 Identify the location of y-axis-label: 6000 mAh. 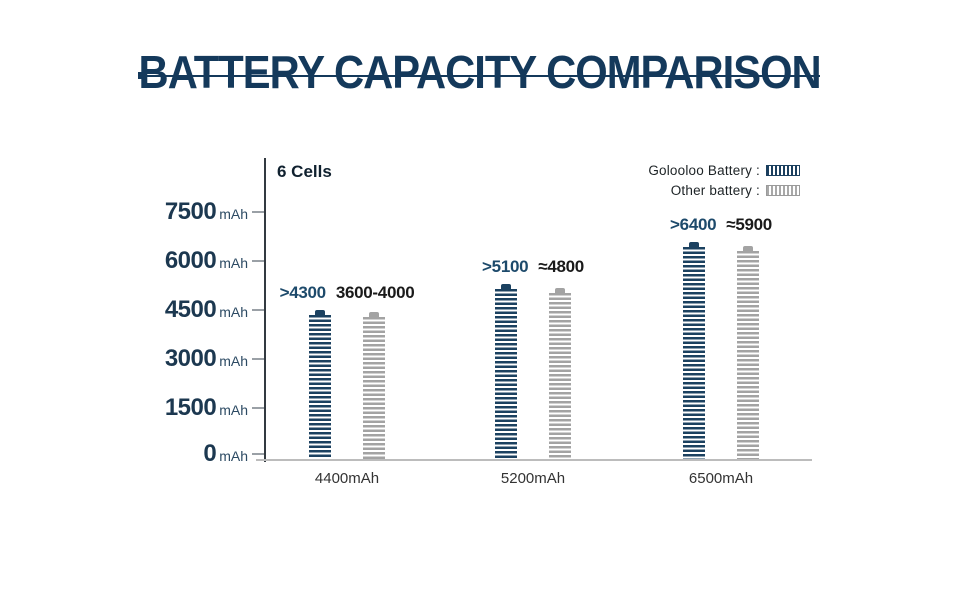
(206, 261).